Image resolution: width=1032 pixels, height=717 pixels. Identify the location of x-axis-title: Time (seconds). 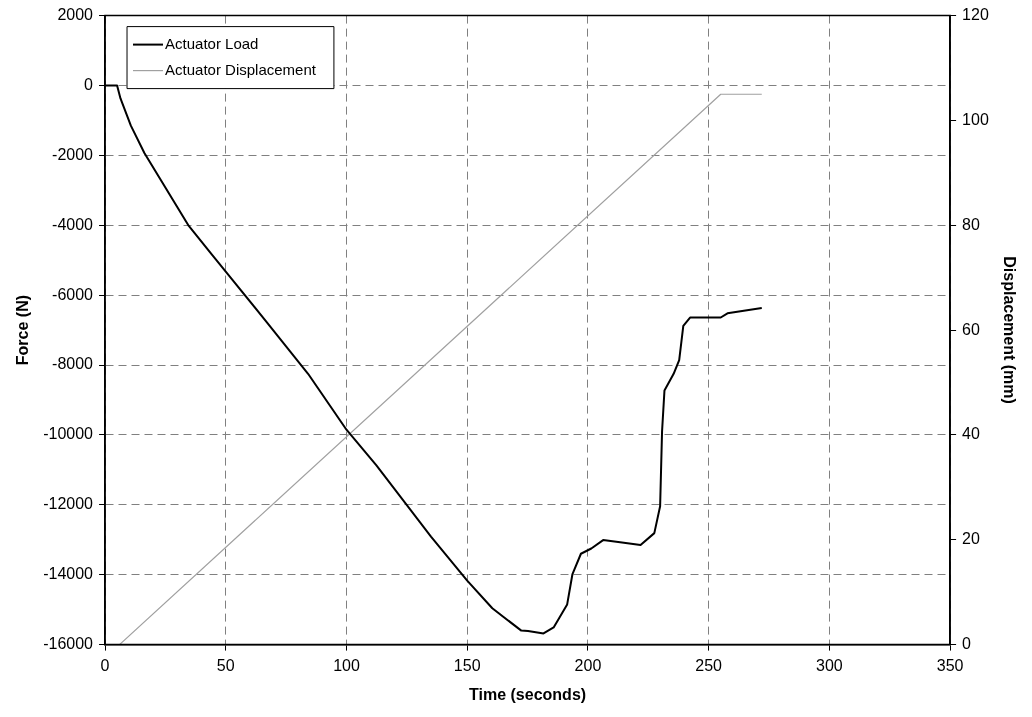
(528, 694).